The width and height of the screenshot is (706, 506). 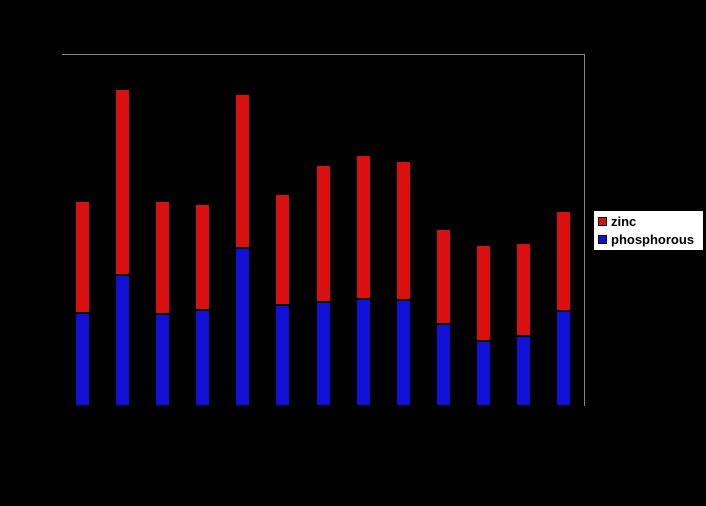 What do you see at coordinates (602, 221) in the screenshot?
I see `zinc-swatch-icon` at bounding box center [602, 221].